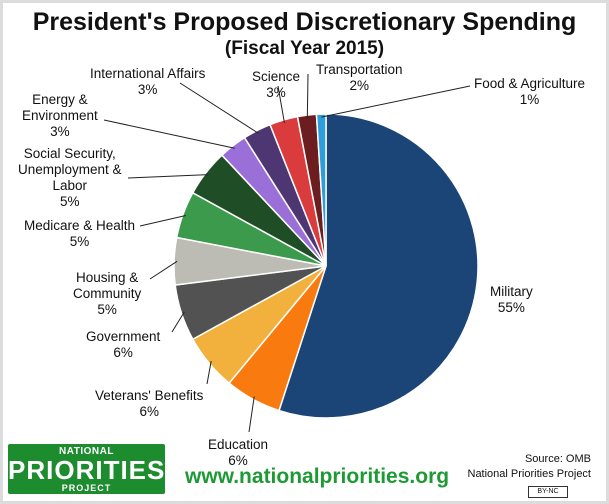 Image resolution: width=609 pixels, height=504 pixels. What do you see at coordinates (317, 476) in the screenshot?
I see `website-link: www.nationalpriorities.org` at bounding box center [317, 476].